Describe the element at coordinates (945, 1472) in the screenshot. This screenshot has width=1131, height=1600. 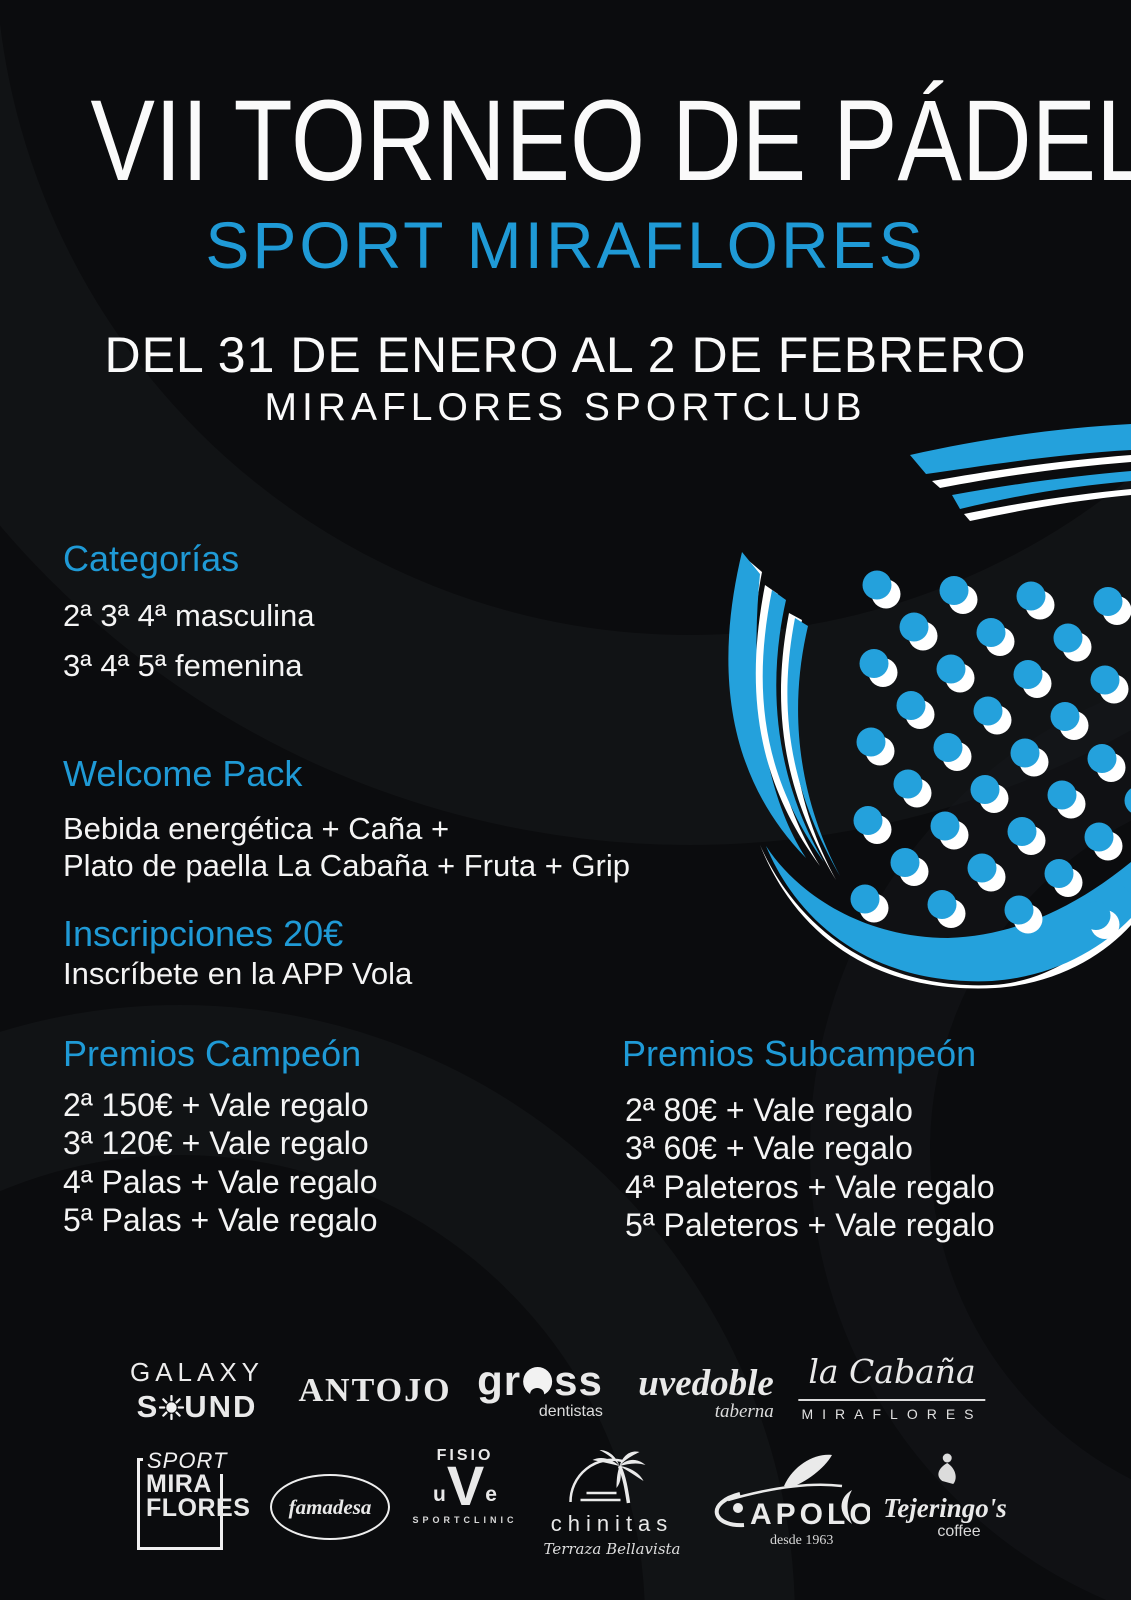
I see `tejeringos-figure-icon` at that location.